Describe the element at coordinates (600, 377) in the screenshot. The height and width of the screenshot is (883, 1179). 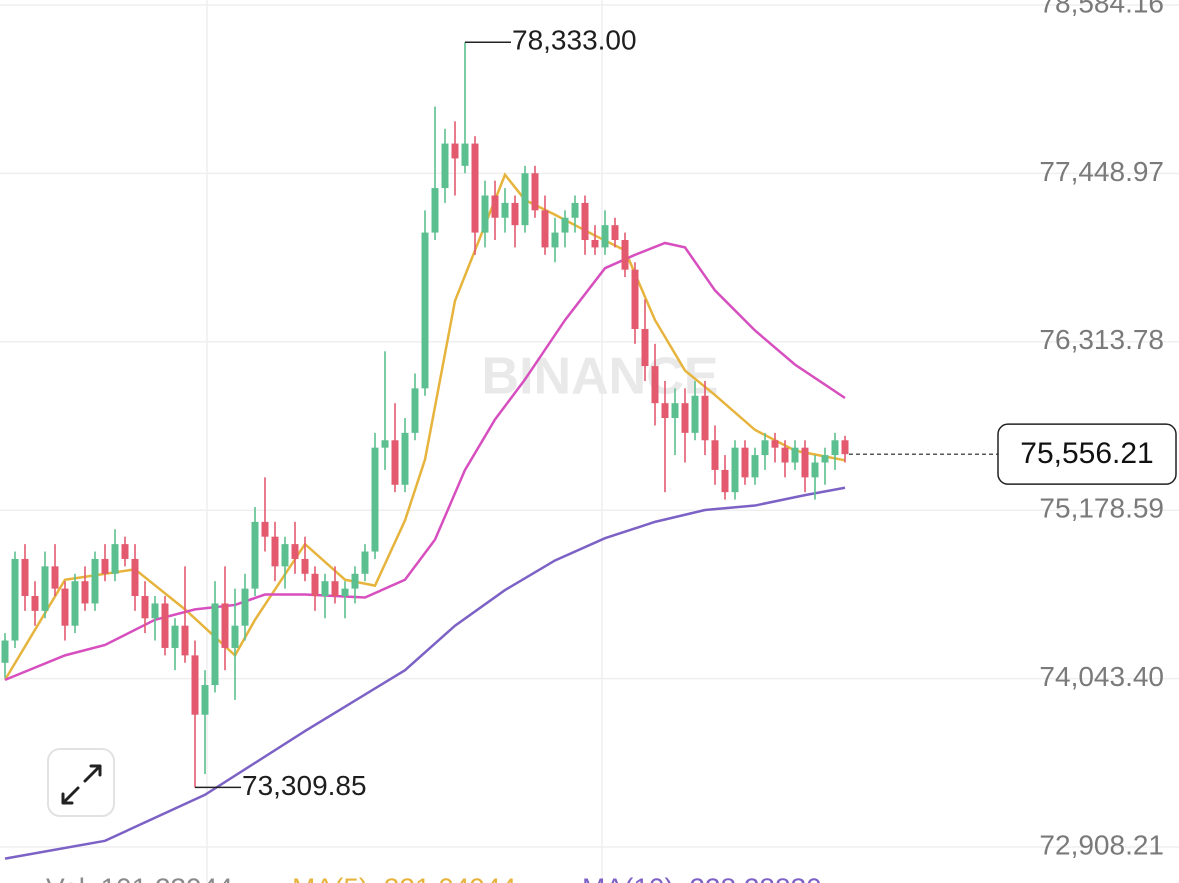
I see `watermark: BINANCE` at that location.